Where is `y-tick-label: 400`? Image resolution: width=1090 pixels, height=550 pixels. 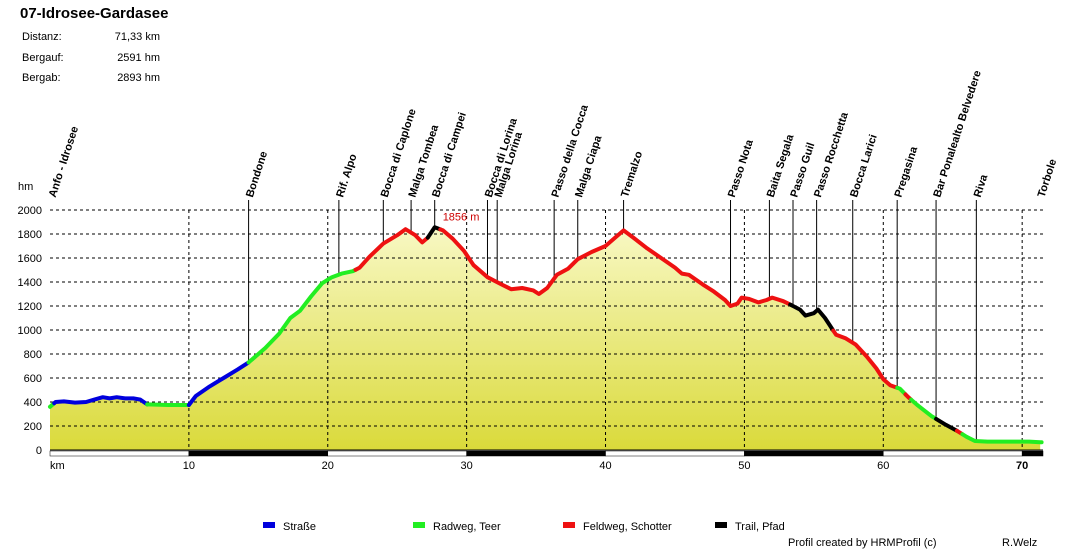
y-tick-label: 400 is located at coordinates (33, 403).